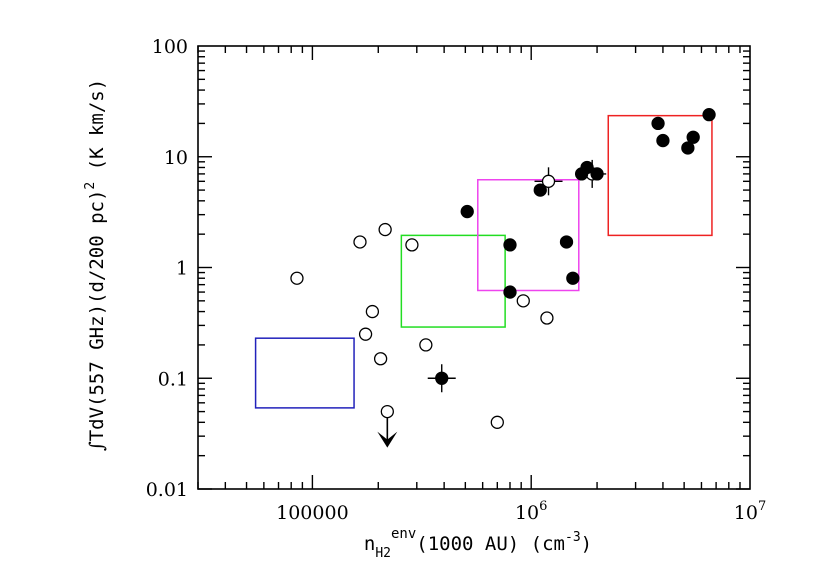  Describe the element at coordinates (543, 506) in the screenshot. I see `x-tick-label-exponent: 6` at that location.